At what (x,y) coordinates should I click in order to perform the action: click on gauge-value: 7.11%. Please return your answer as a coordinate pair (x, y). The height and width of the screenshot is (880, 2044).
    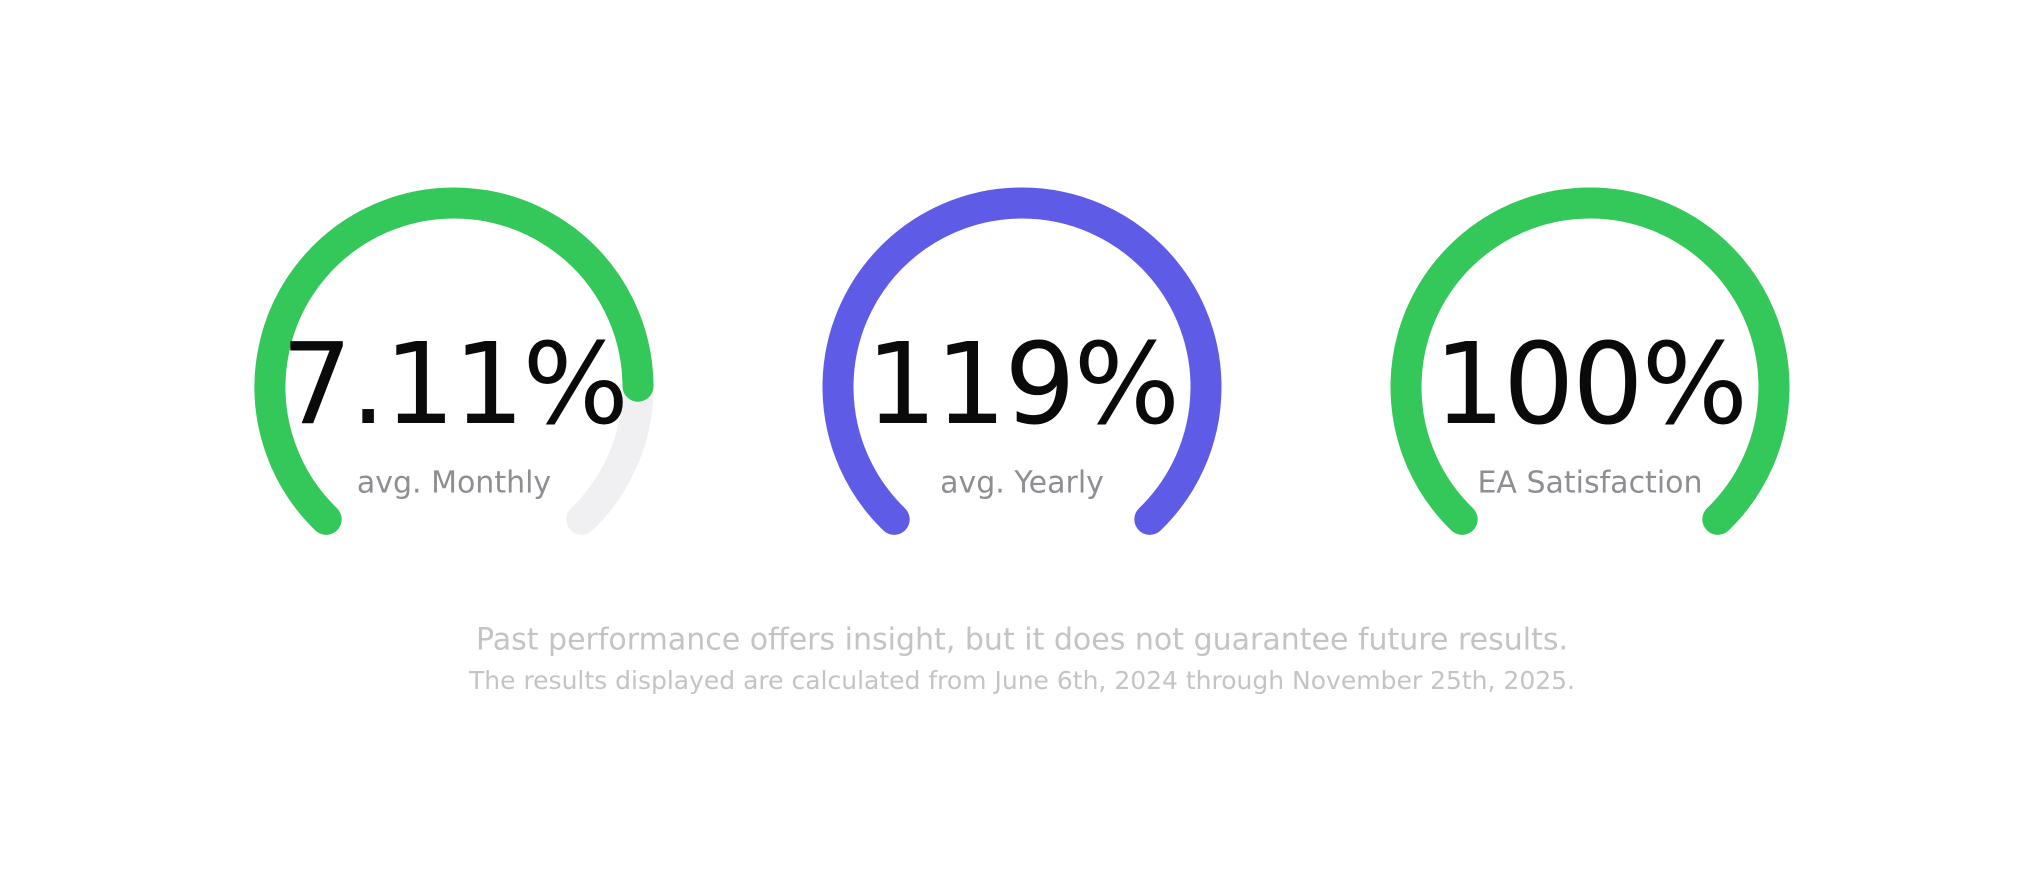
    Looking at the image, I should click on (454, 385).